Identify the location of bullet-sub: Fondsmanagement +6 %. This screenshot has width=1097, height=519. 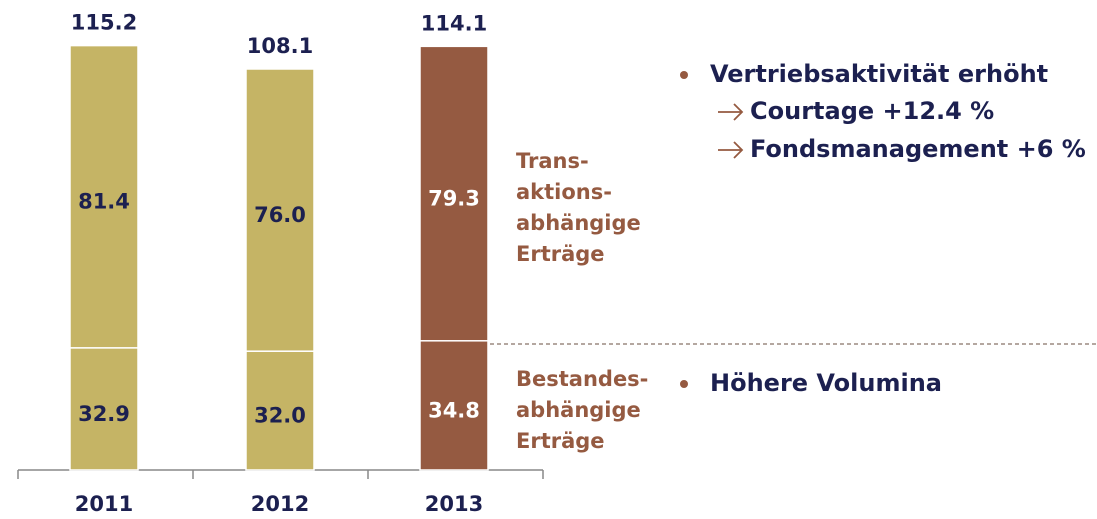
(918, 149).